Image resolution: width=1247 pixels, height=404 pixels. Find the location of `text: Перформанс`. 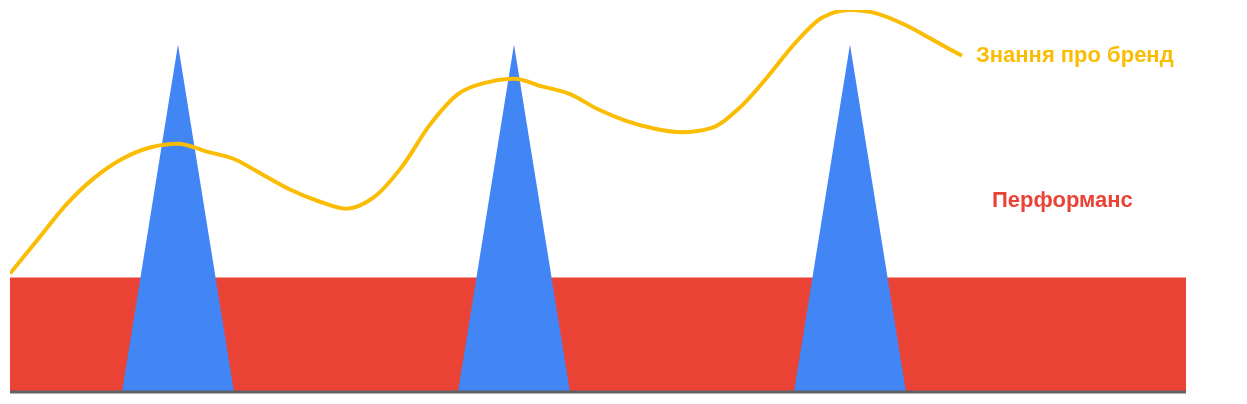

text: Перформанс is located at coordinates (1062, 200).